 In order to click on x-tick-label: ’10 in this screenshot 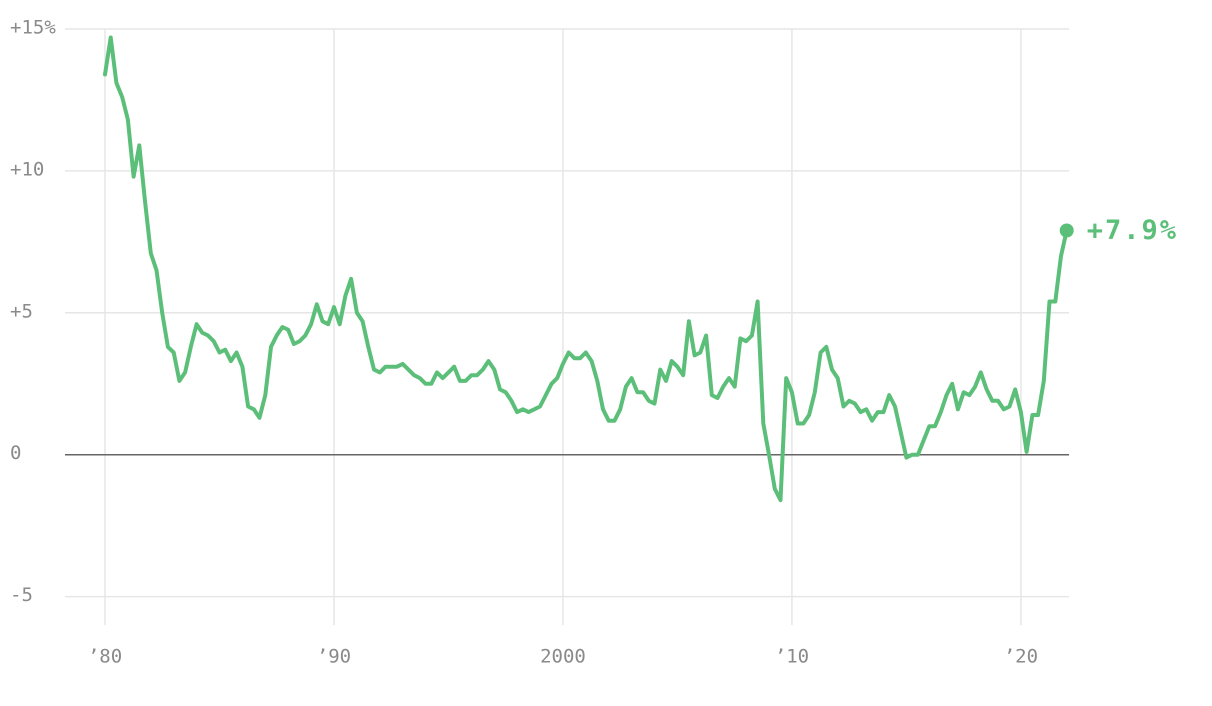, I will do `click(792, 657)`.